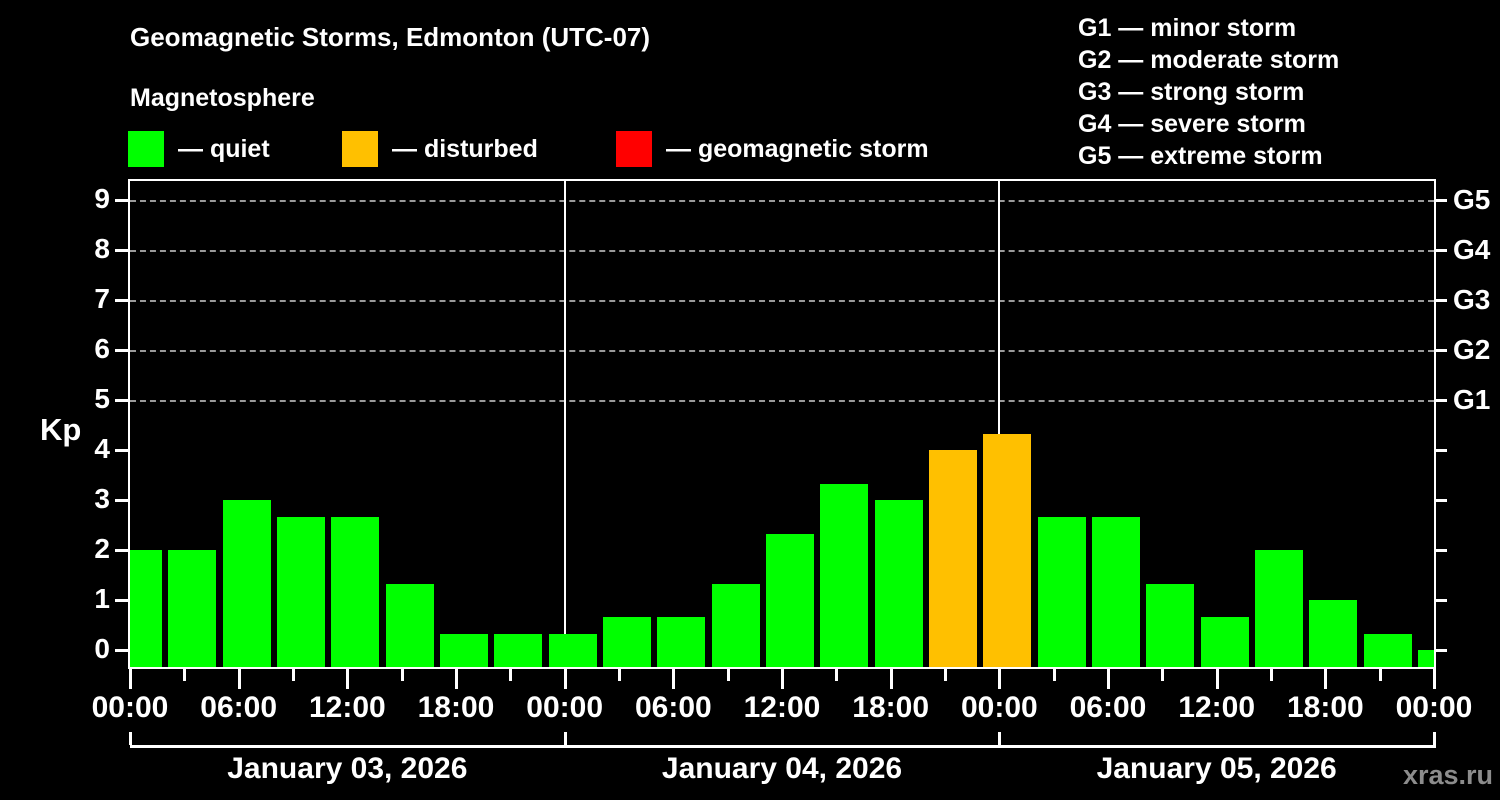  What do you see at coordinates (465, 148) in the screenshot?
I see `legend-label-disturbed: — disturbed` at bounding box center [465, 148].